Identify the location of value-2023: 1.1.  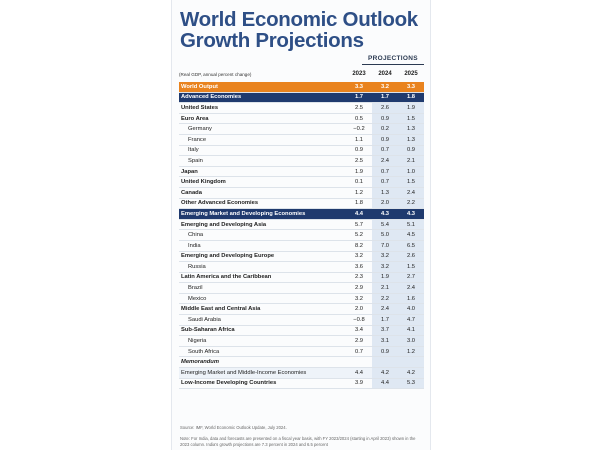
(359, 139).